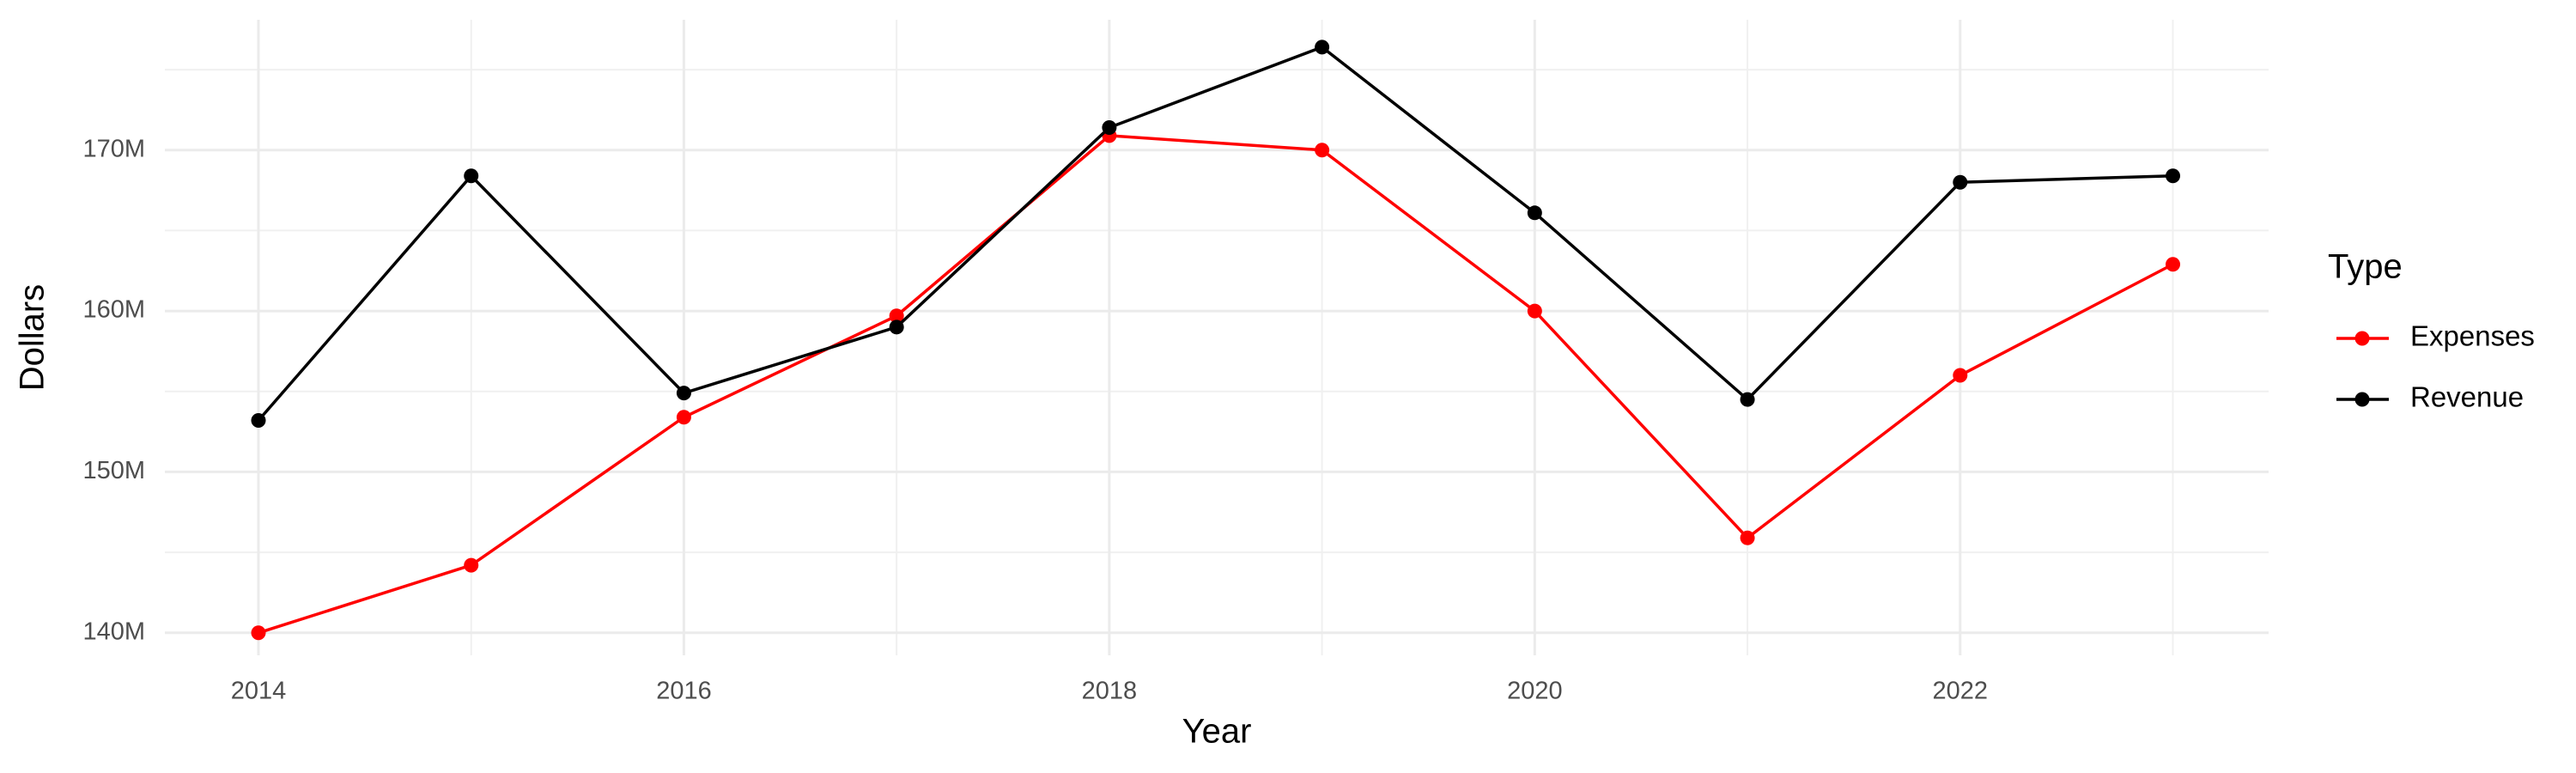 This screenshot has height=773, width=2576. Describe the element at coordinates (259, 691) in the screenshot. I see `x-tick-label: 2014` at that location.